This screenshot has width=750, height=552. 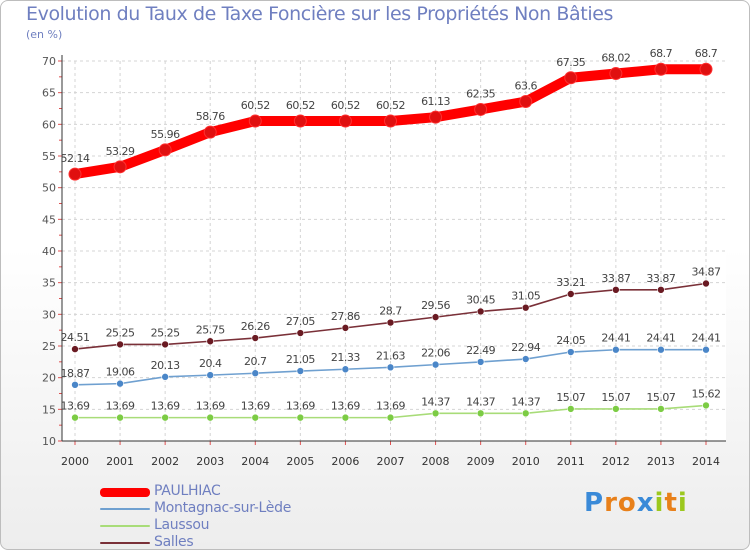 I want to click on y-tick-label: 40, so click(x=49, y=251).